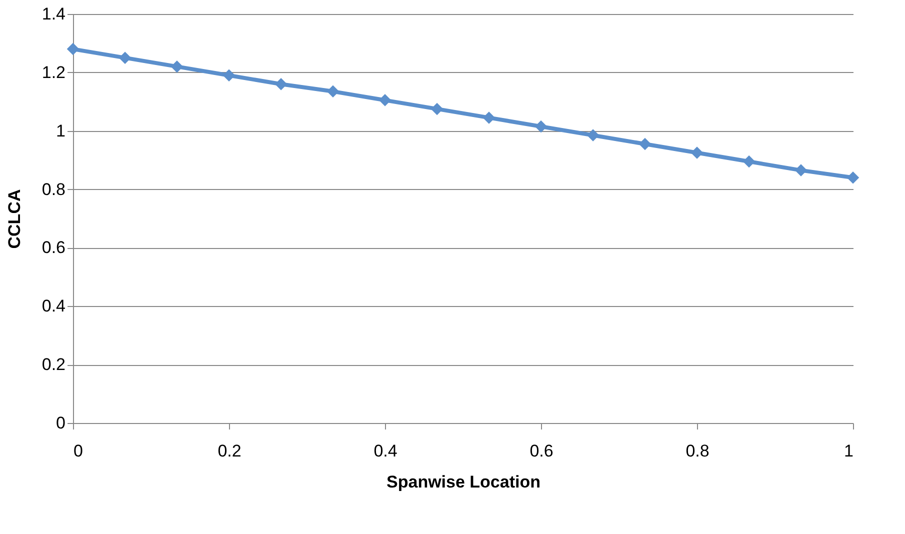  I want to click on x-tick-label: 0, so click(78, 451).